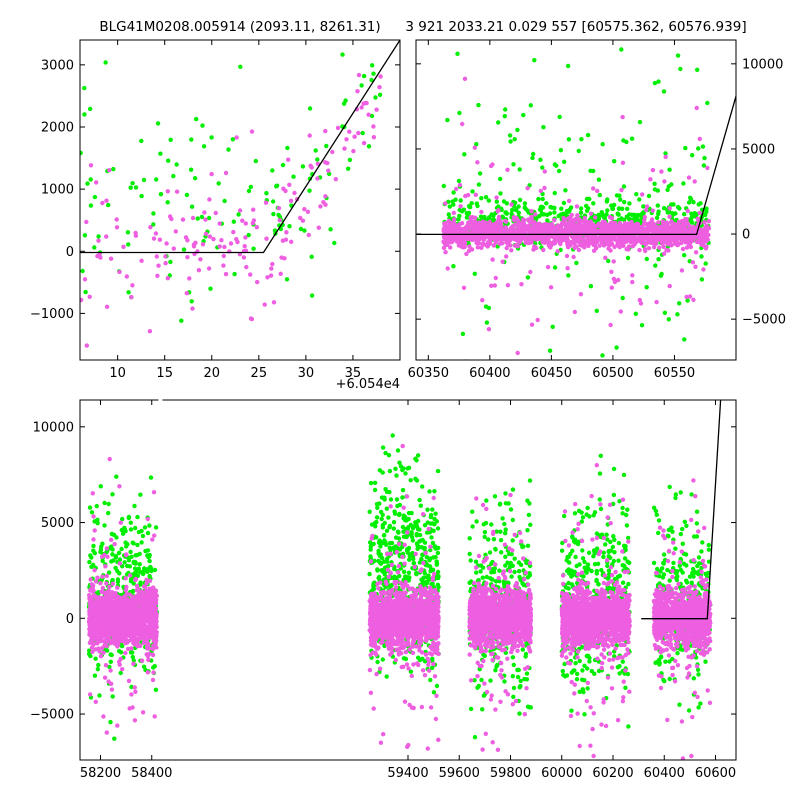 The width and height of the screenshot is (800, 800). I want to click on y-tick-label: 3000, so click(57, 65).